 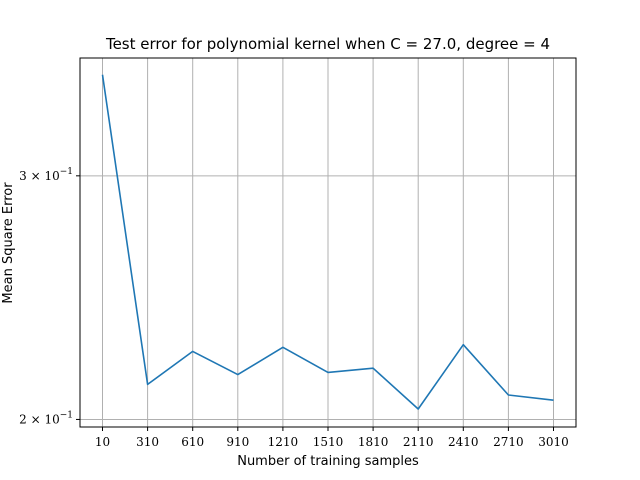 I want to click on x-tick-label: 2110, so click(x=418, y=442).